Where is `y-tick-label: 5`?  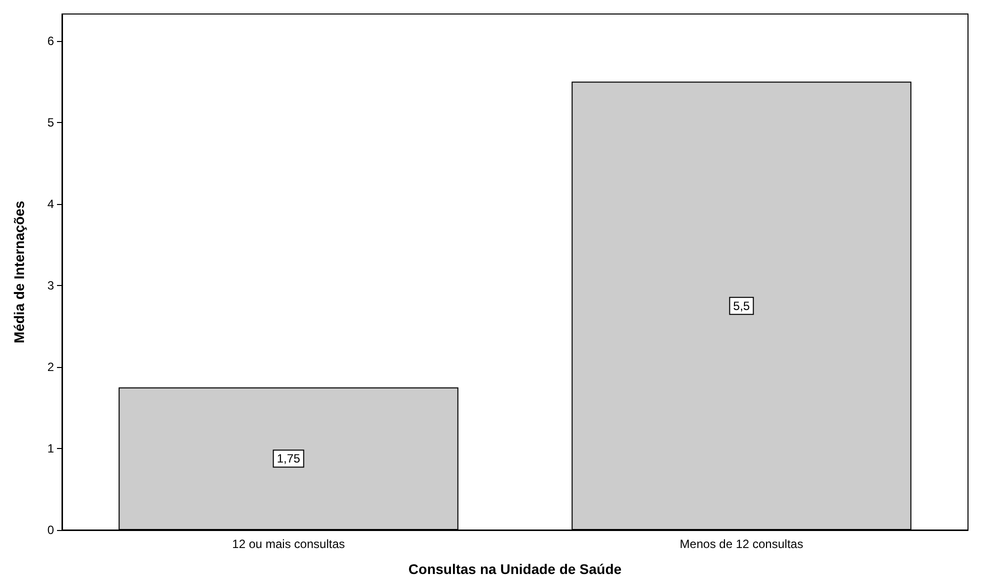
y-tick-label: 5 is located at coordinates (50, 122).